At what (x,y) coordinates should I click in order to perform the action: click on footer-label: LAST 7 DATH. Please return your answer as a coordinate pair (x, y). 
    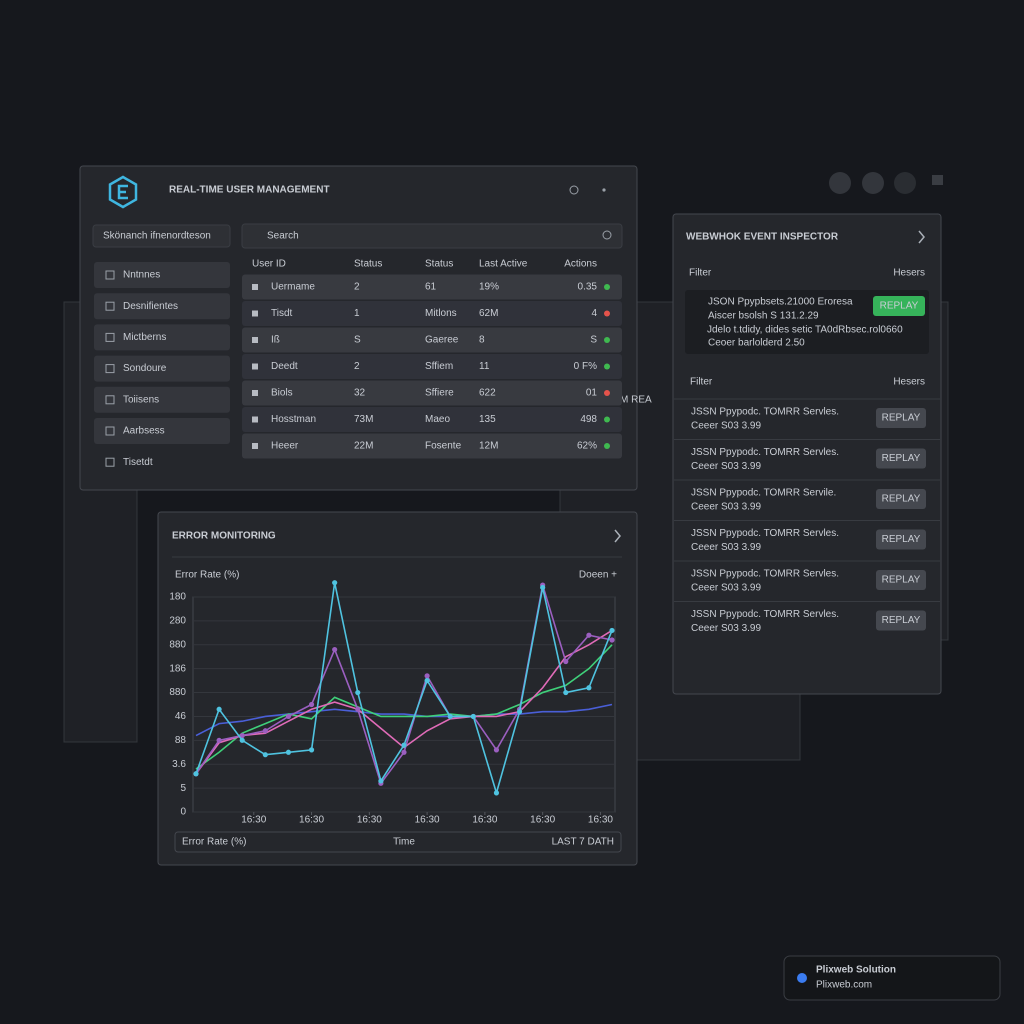
    Looking at the image, I should click on (583, 842).